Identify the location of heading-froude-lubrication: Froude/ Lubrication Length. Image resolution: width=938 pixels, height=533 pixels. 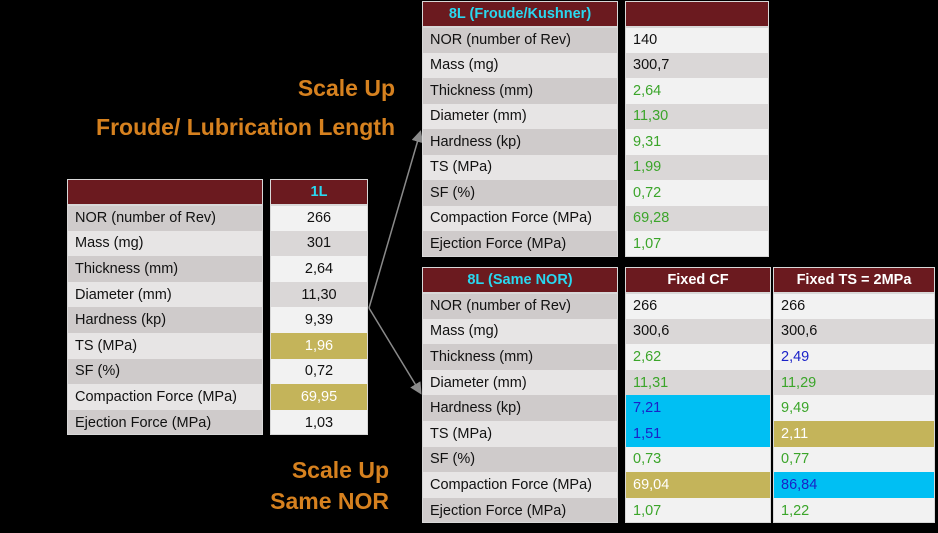
(245, 127).